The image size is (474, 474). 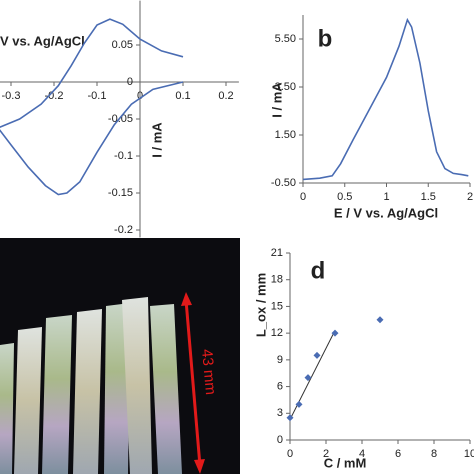 I want to click on y-tick-label: 3.50, so click(x=285, y=87).